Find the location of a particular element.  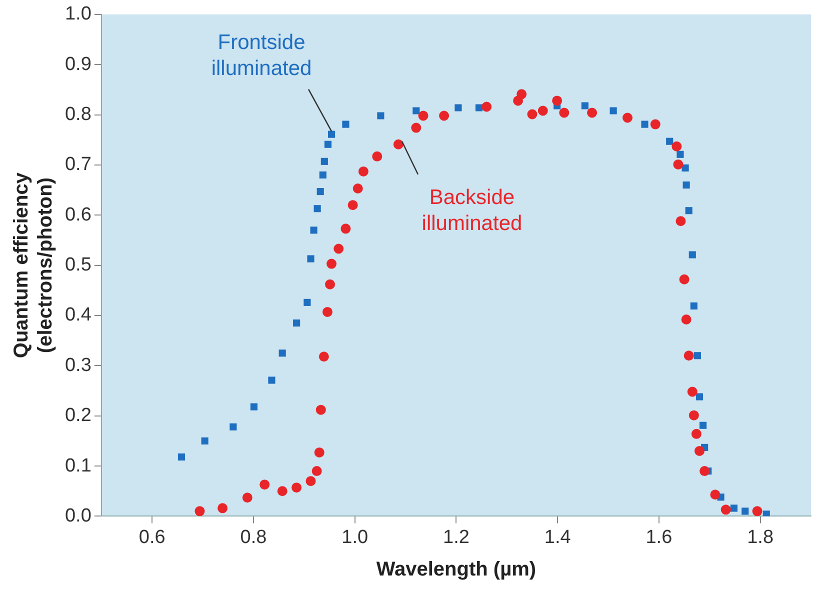

x-axis-title: Wavelength (µm) is located at coordinates (456, 569).